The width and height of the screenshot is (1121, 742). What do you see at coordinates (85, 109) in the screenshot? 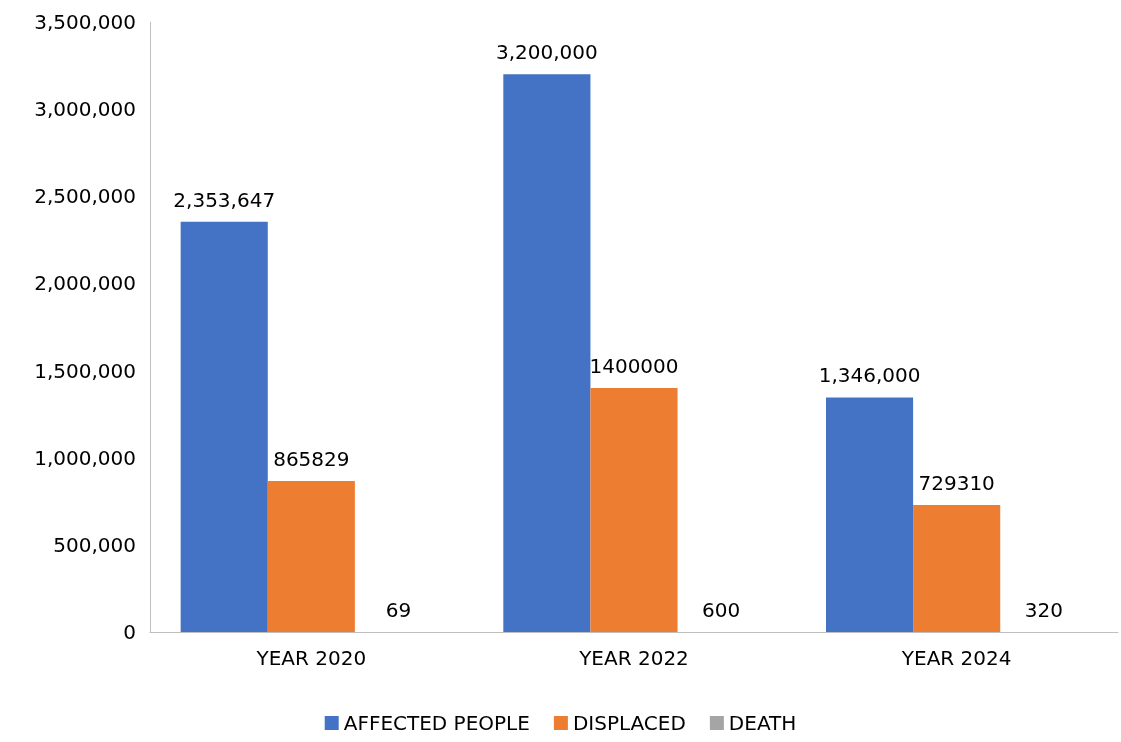
I see `y-tick-label: 3,000,000` at bounding box center [85, 109].